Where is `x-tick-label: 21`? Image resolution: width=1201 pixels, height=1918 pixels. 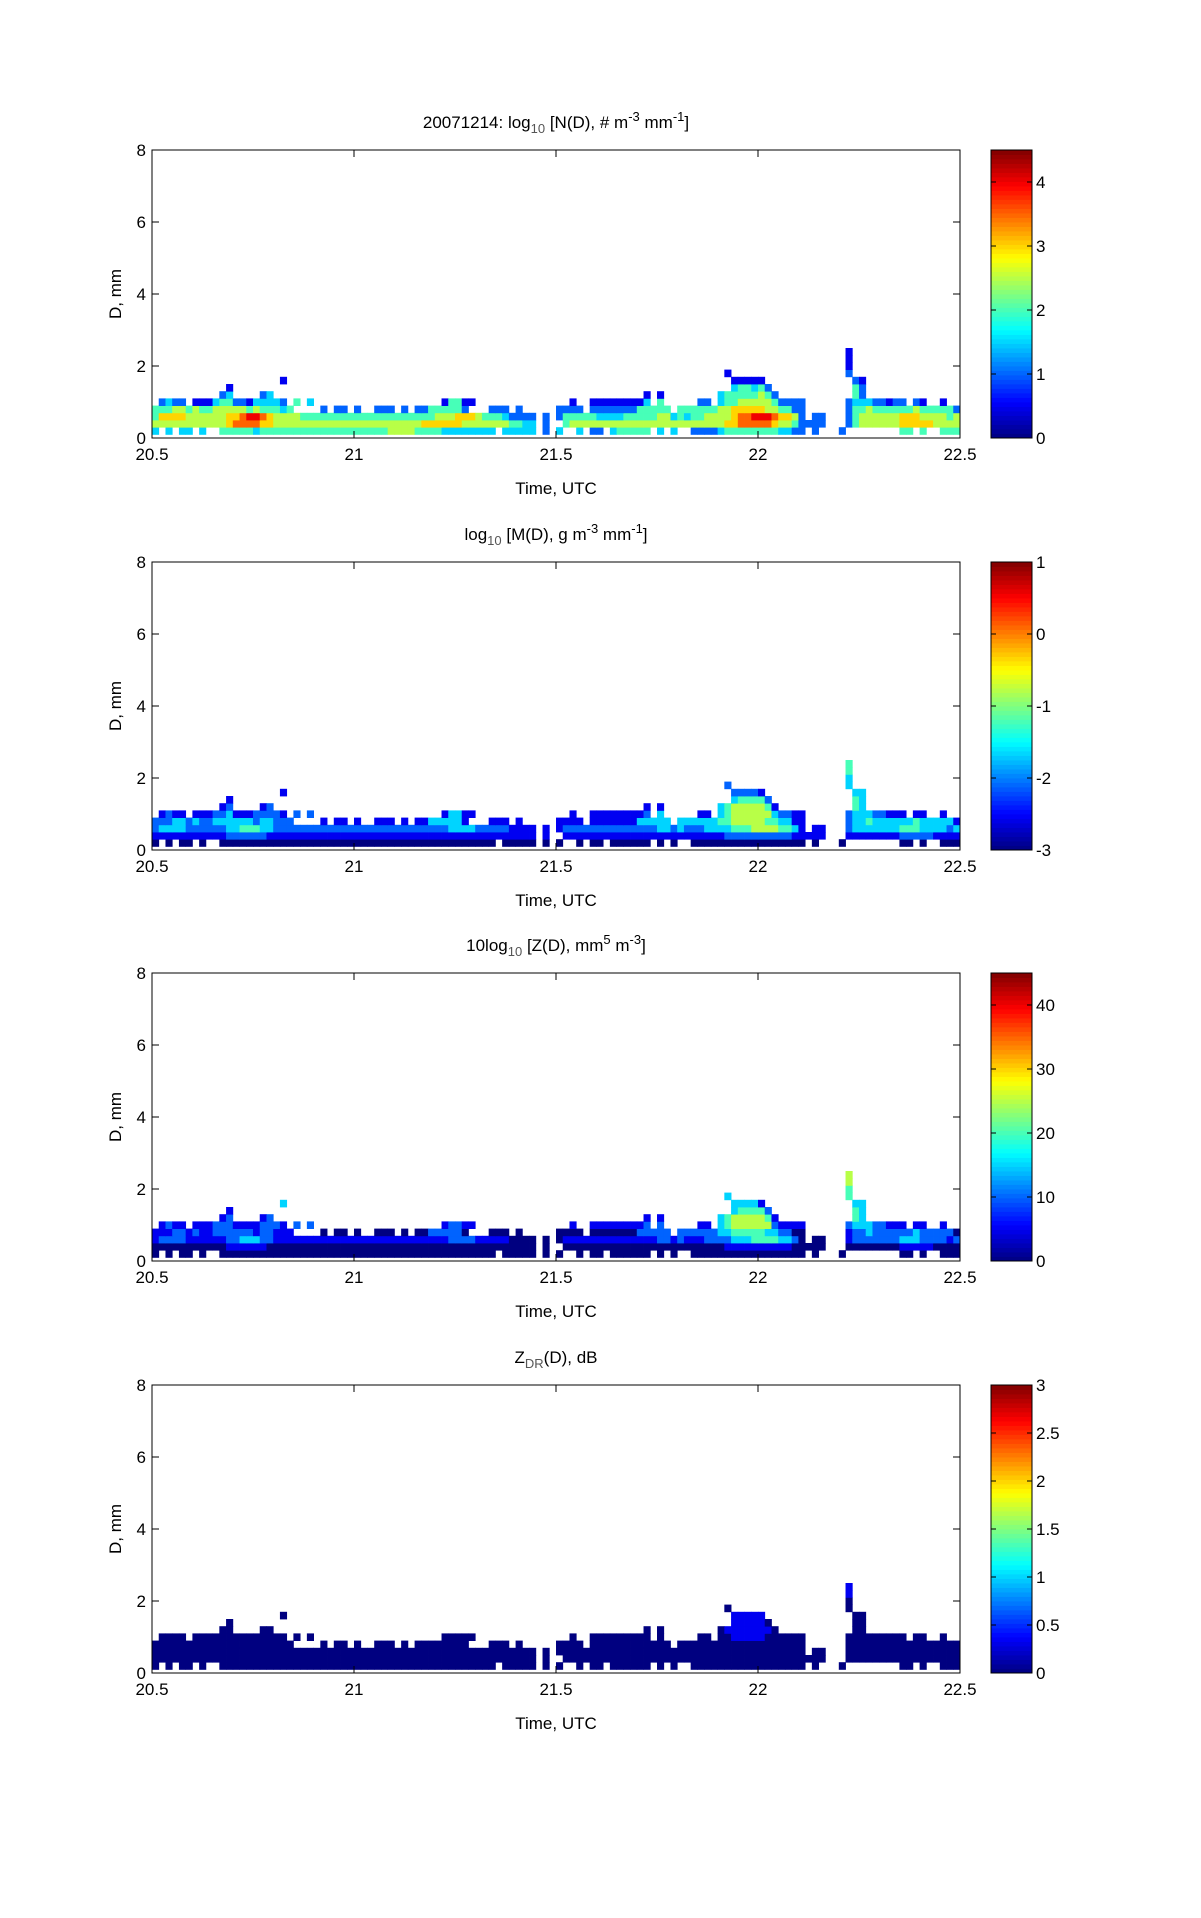
x-tick-label: 21 is located at coordinates (354, 1689).